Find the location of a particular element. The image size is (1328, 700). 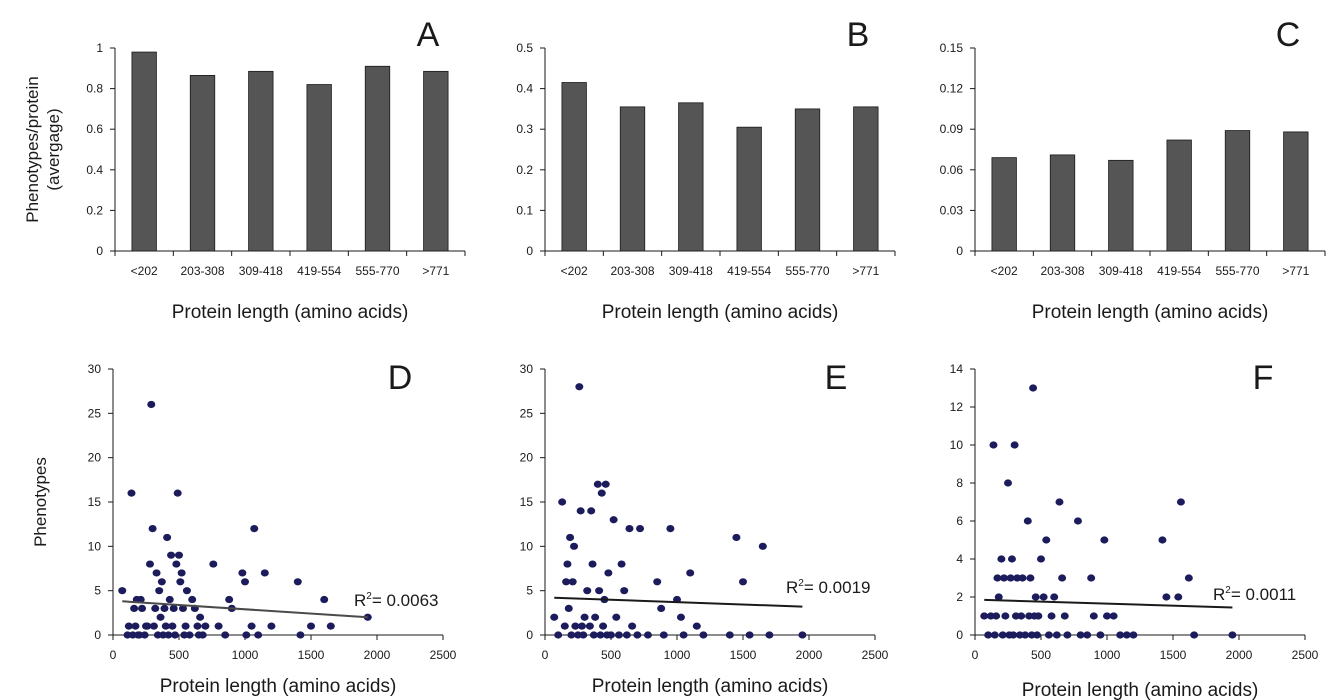

y-tick-label: 8 is located at coordinates (959, 483).